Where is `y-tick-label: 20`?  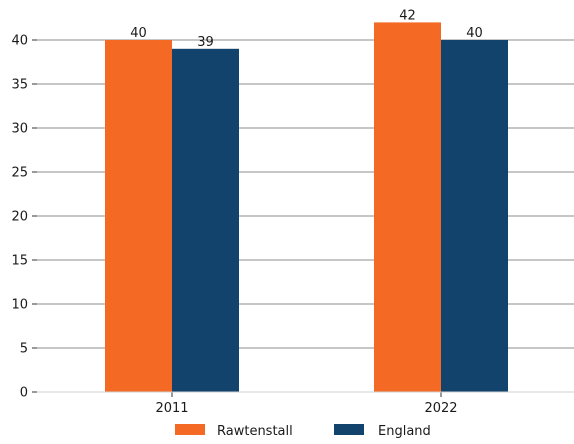
y-tick-label: 20 is located at coordinates (19, 217).